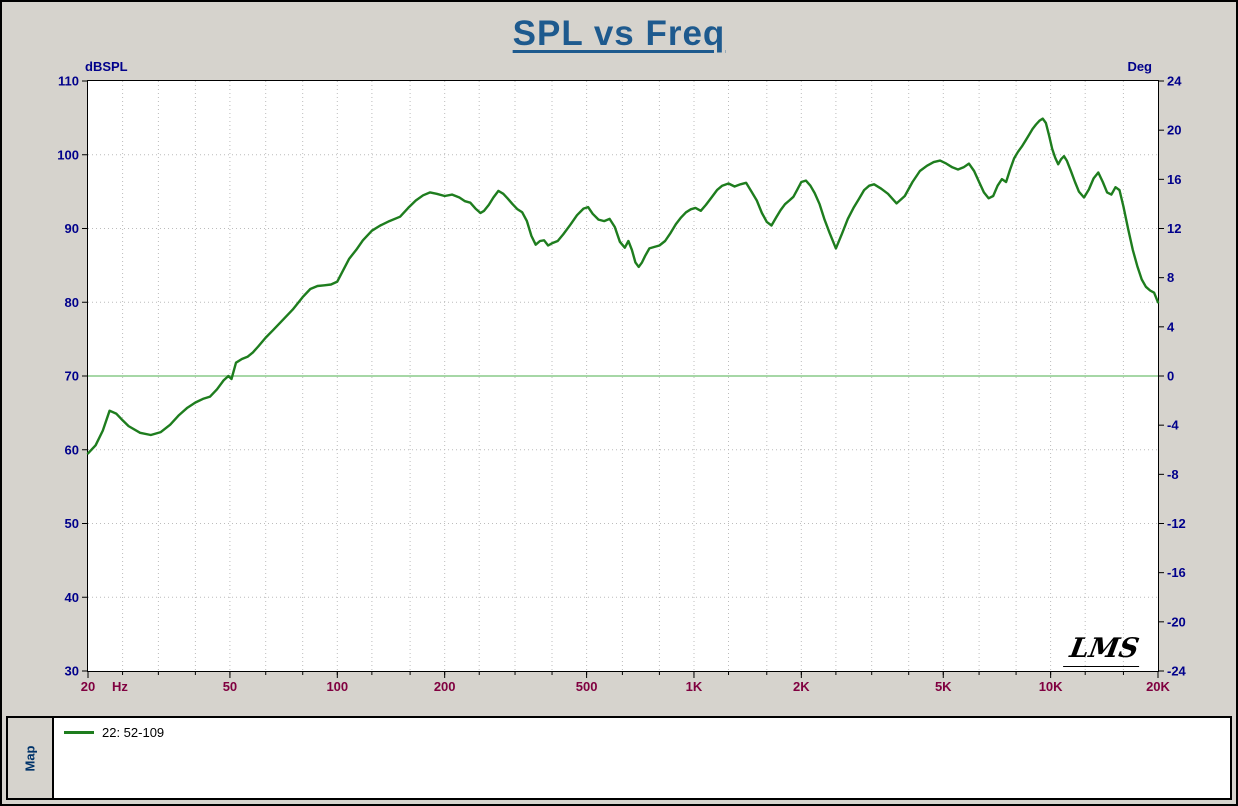 The image size is (1238, 806). What do you see at coordinates (1051, 686) in the screenshot?
I see `x-tick-label: 10K` at bounding box center [1051, 686].